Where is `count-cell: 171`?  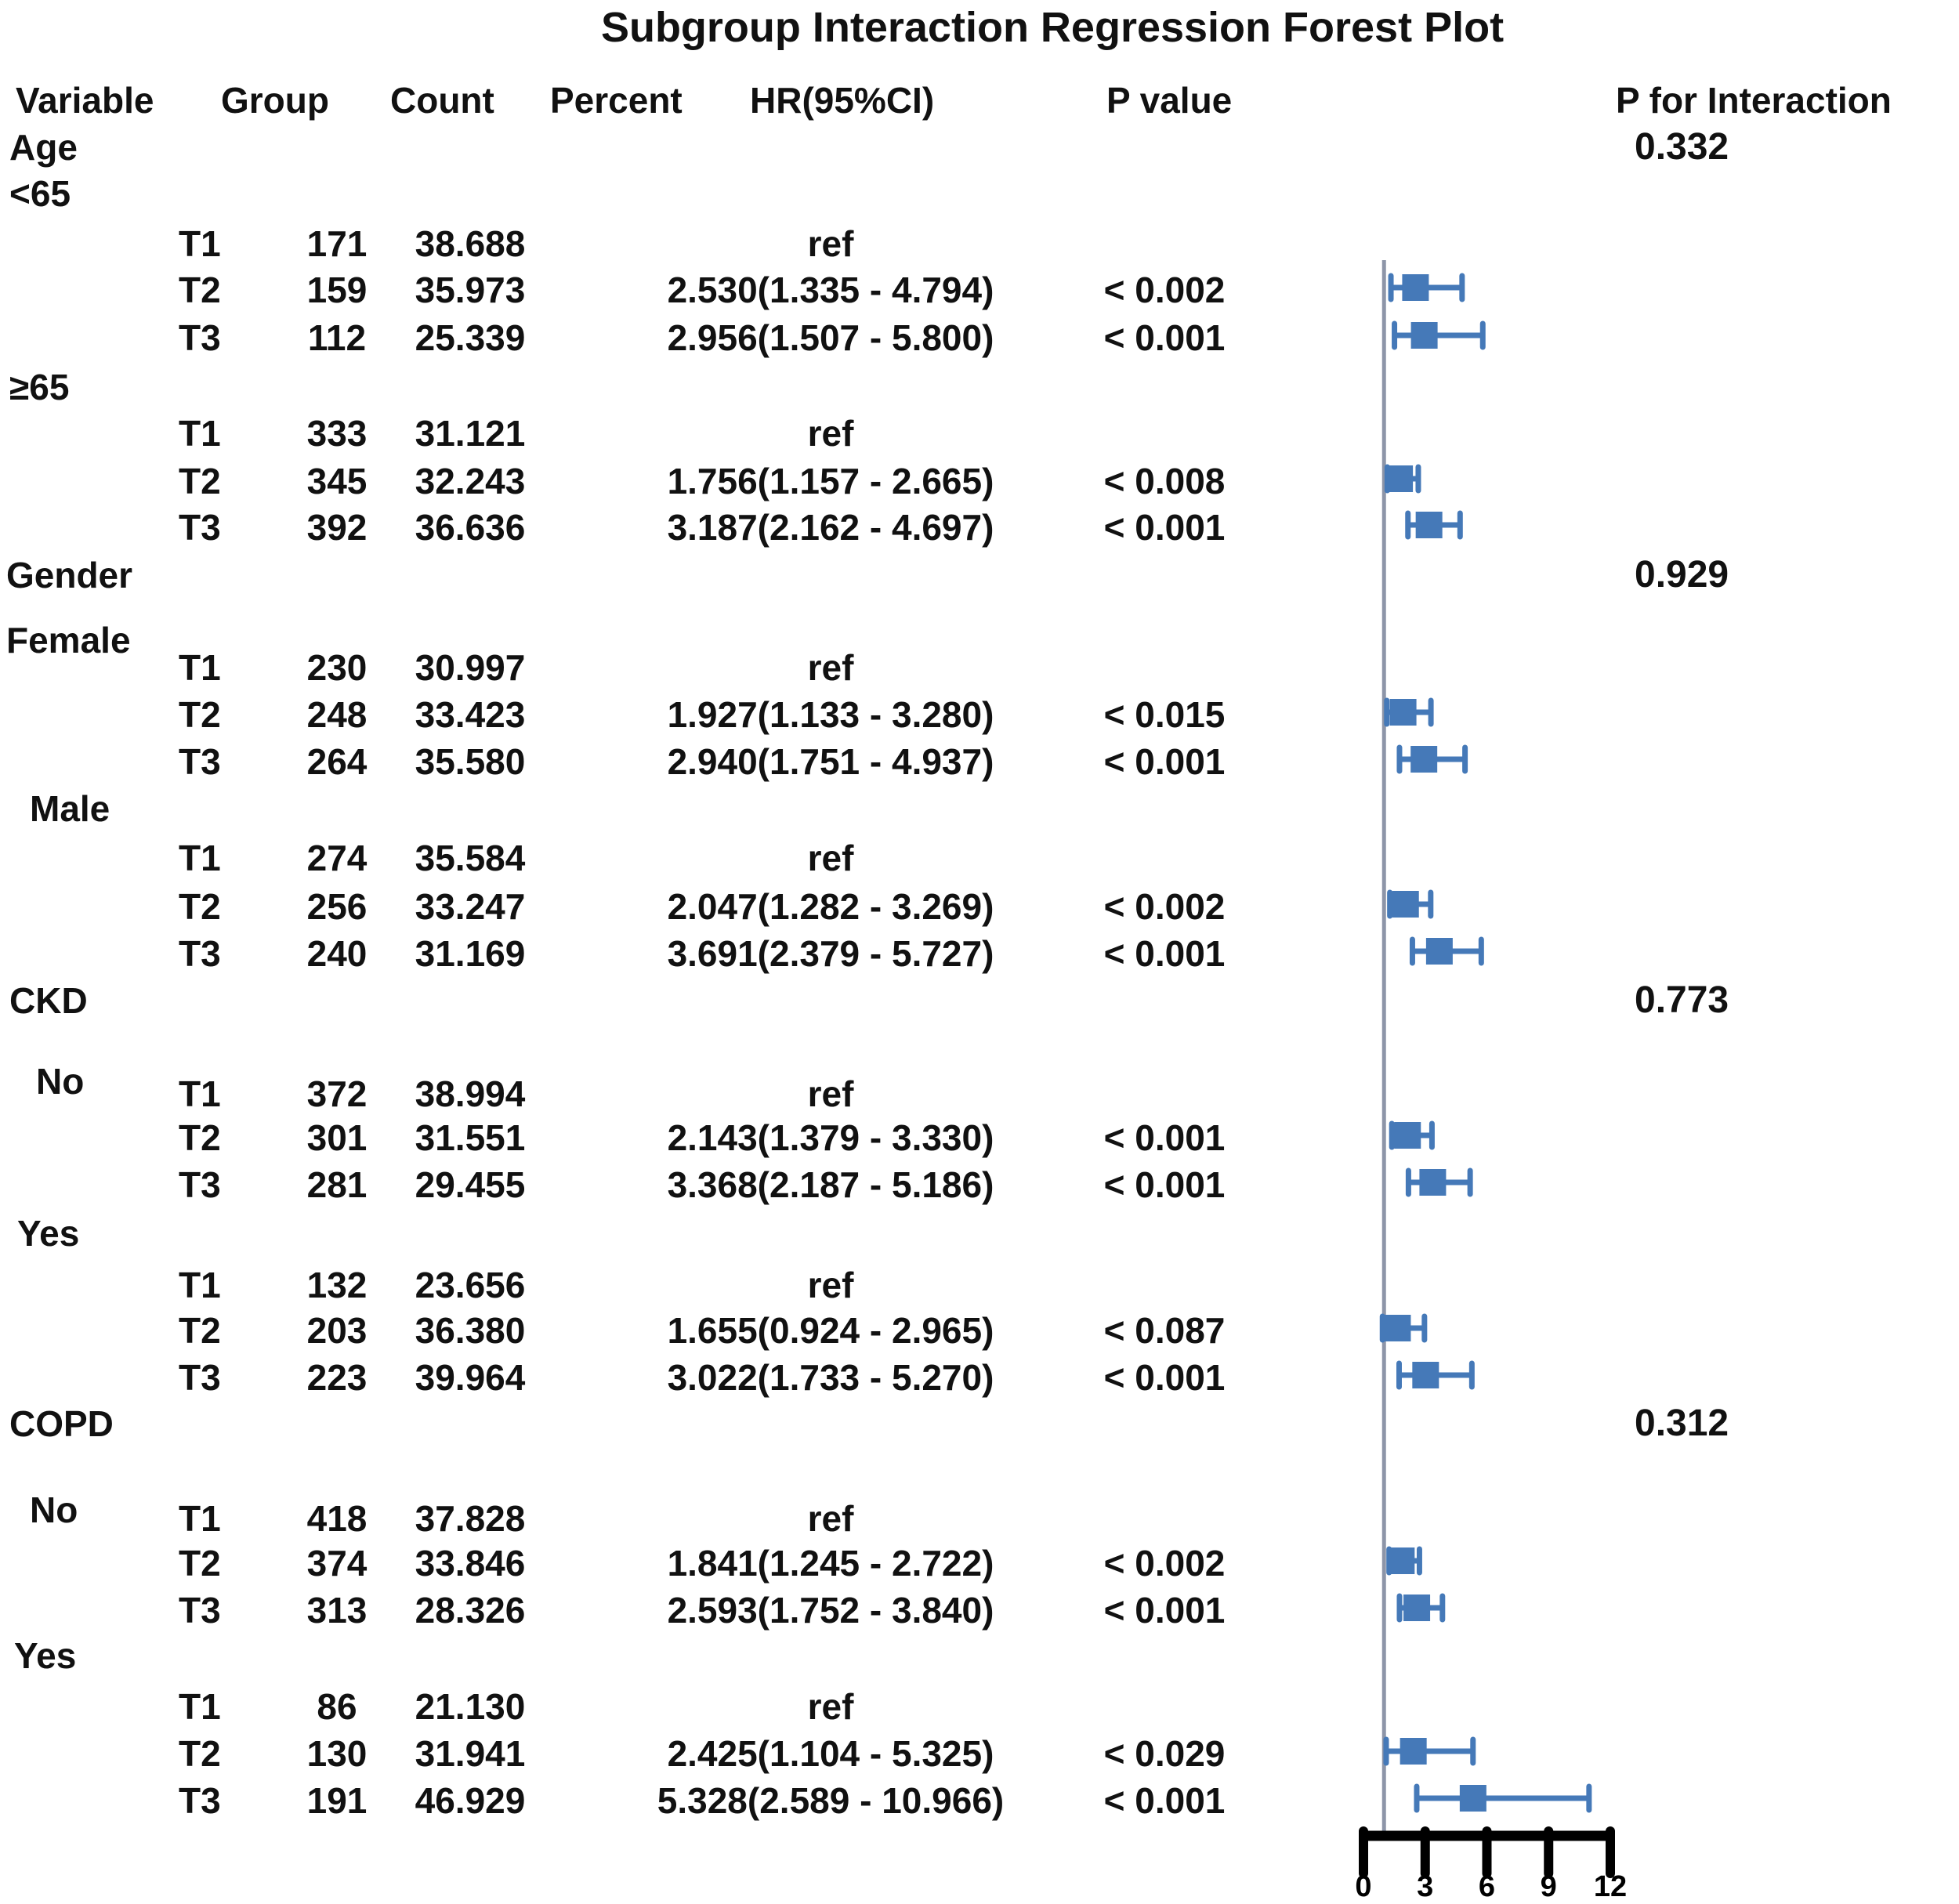
count-cell: 171 is located at coordinates (337, 243).